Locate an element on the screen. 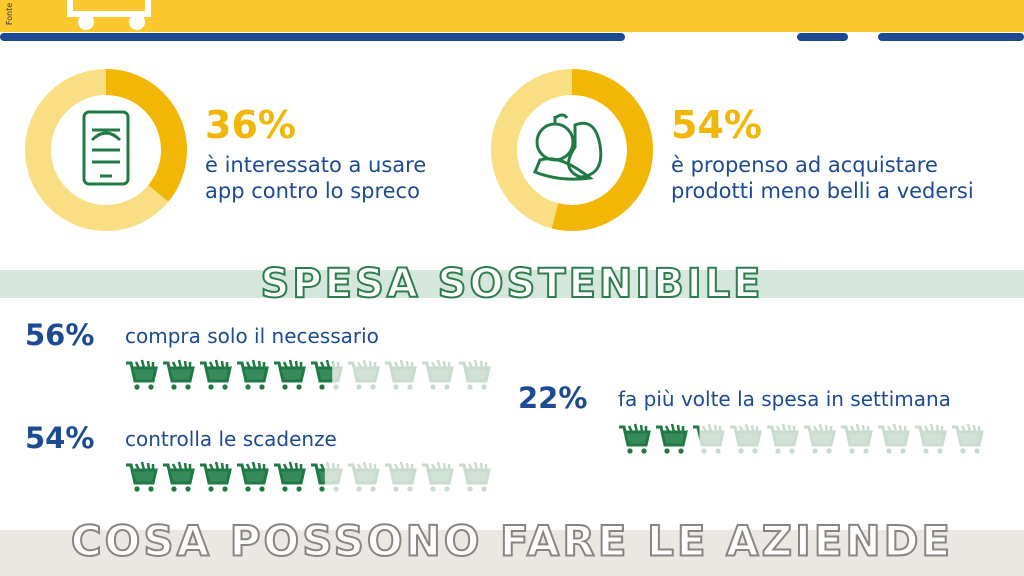 This screenshot has height=576, width=1024. footer-title: COSA POSSONO FARE LE AZIENDE is located at coordinates (512, 541).